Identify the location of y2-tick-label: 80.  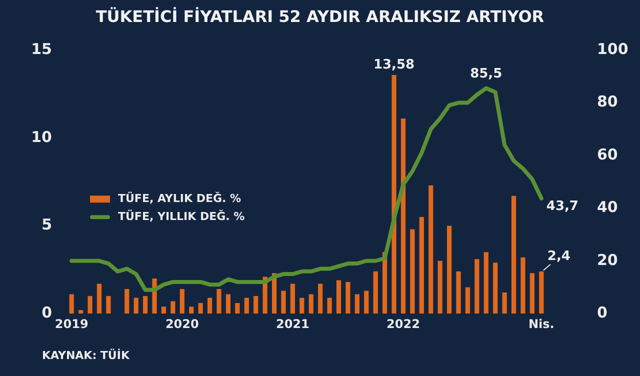
(607, 101).